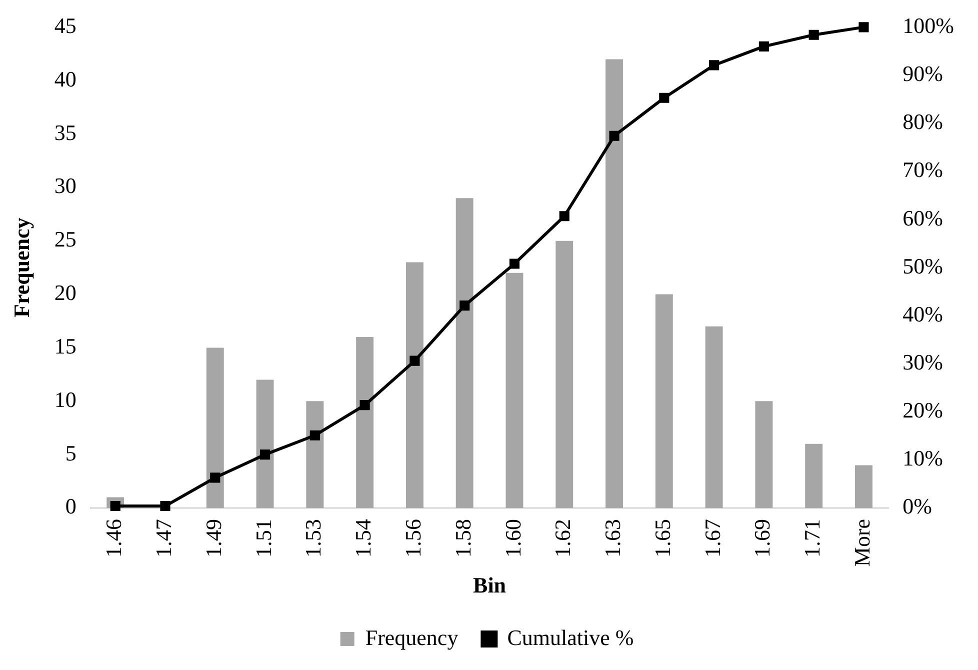 This screenshot has width=978, height=670. I want to click on y-tick-label: 30, so click(65, 185).